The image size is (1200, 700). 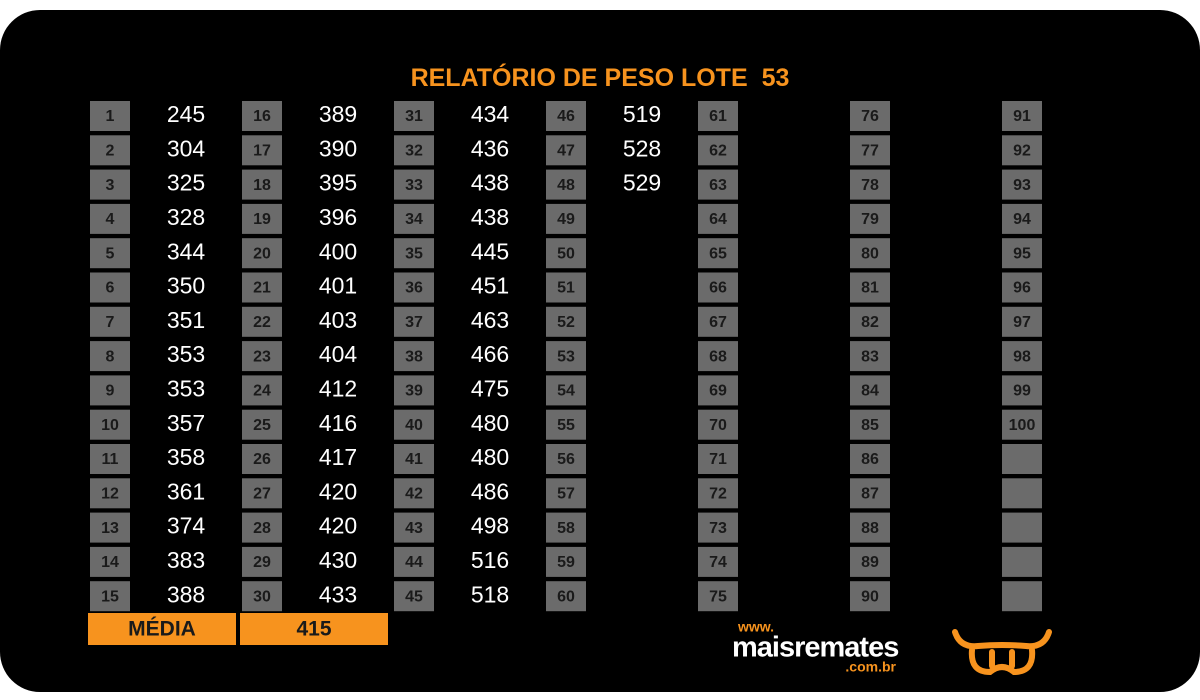 I want to click on animal-number: 100, so click(x=1022, y=425).